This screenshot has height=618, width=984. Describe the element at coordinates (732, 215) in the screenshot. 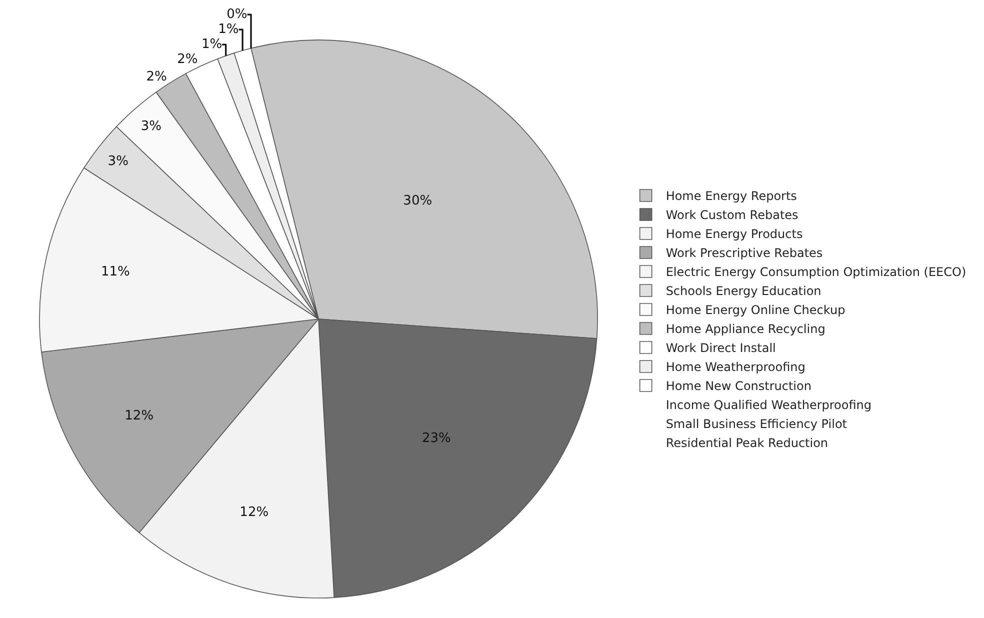

I see `legend-label: Work Custom Rebates` at that location.